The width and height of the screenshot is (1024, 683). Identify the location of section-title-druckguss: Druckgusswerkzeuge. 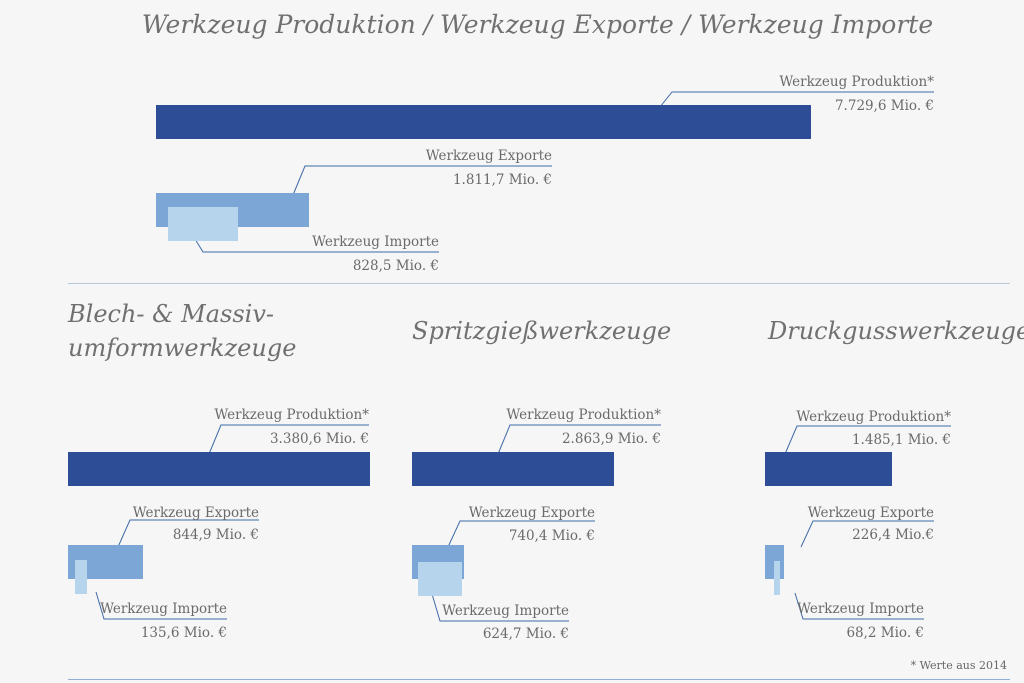
(896, 331).